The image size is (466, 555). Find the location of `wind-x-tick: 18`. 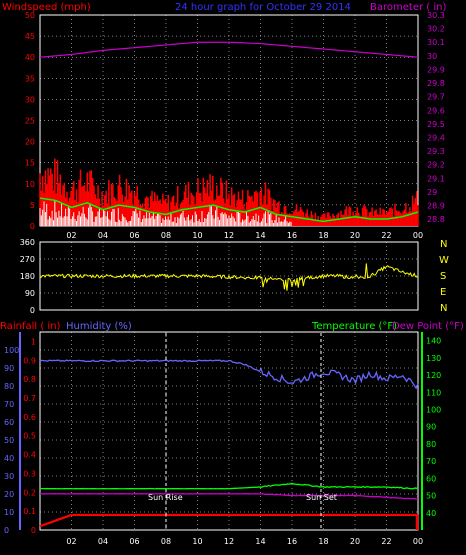

wind-x-tick: 18 is located at coordinates (323, 235).